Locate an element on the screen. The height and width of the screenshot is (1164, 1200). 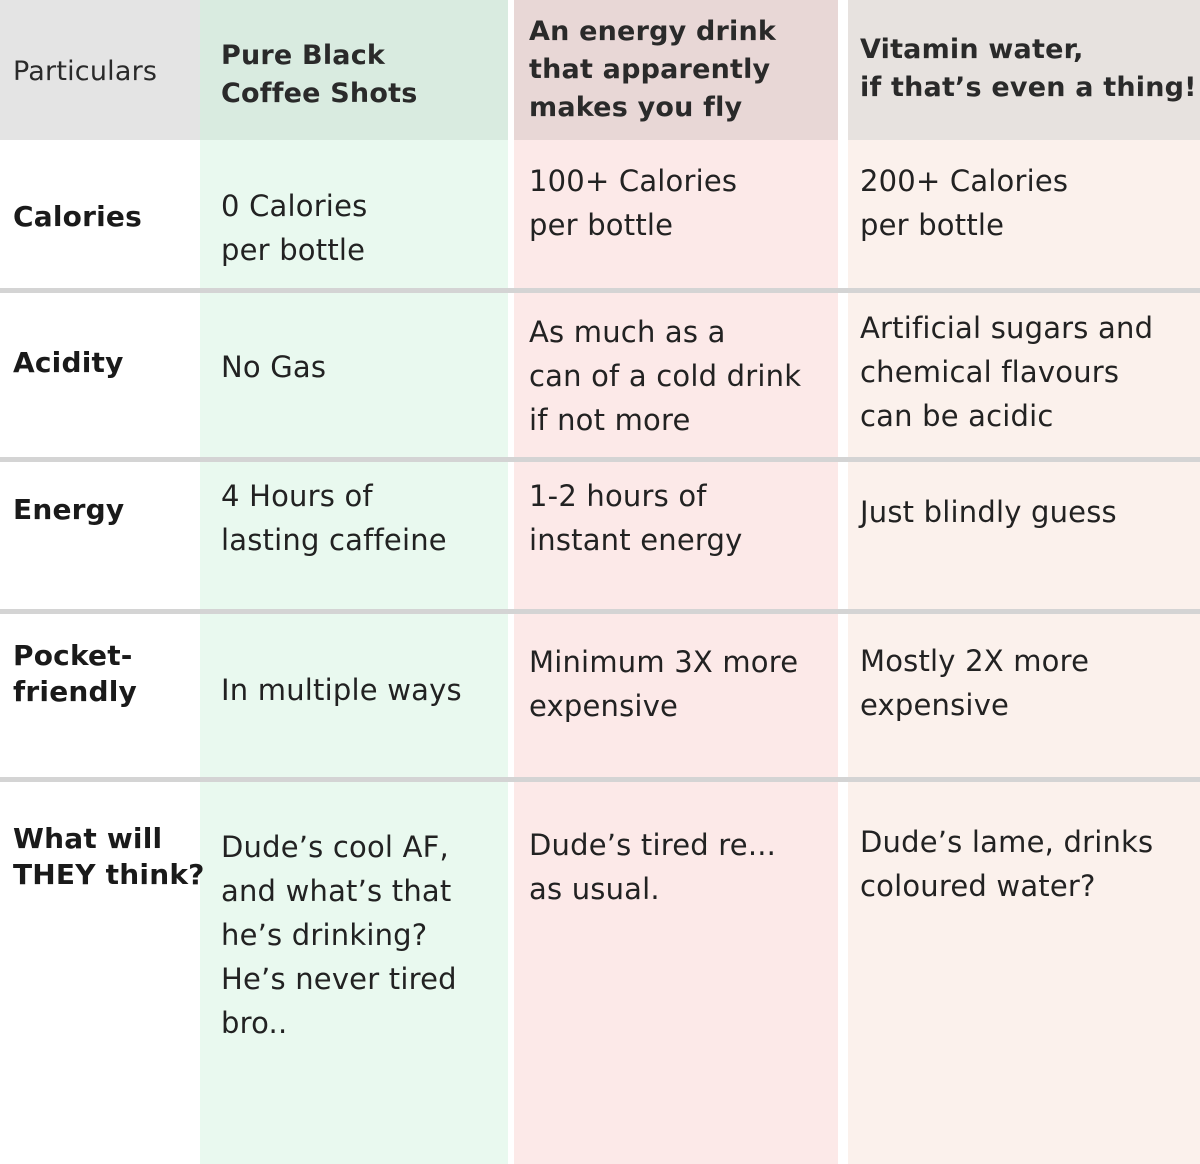
opinion-energy-drink: Dude’s tired re... as usual. is located at coordinates (653, 867).